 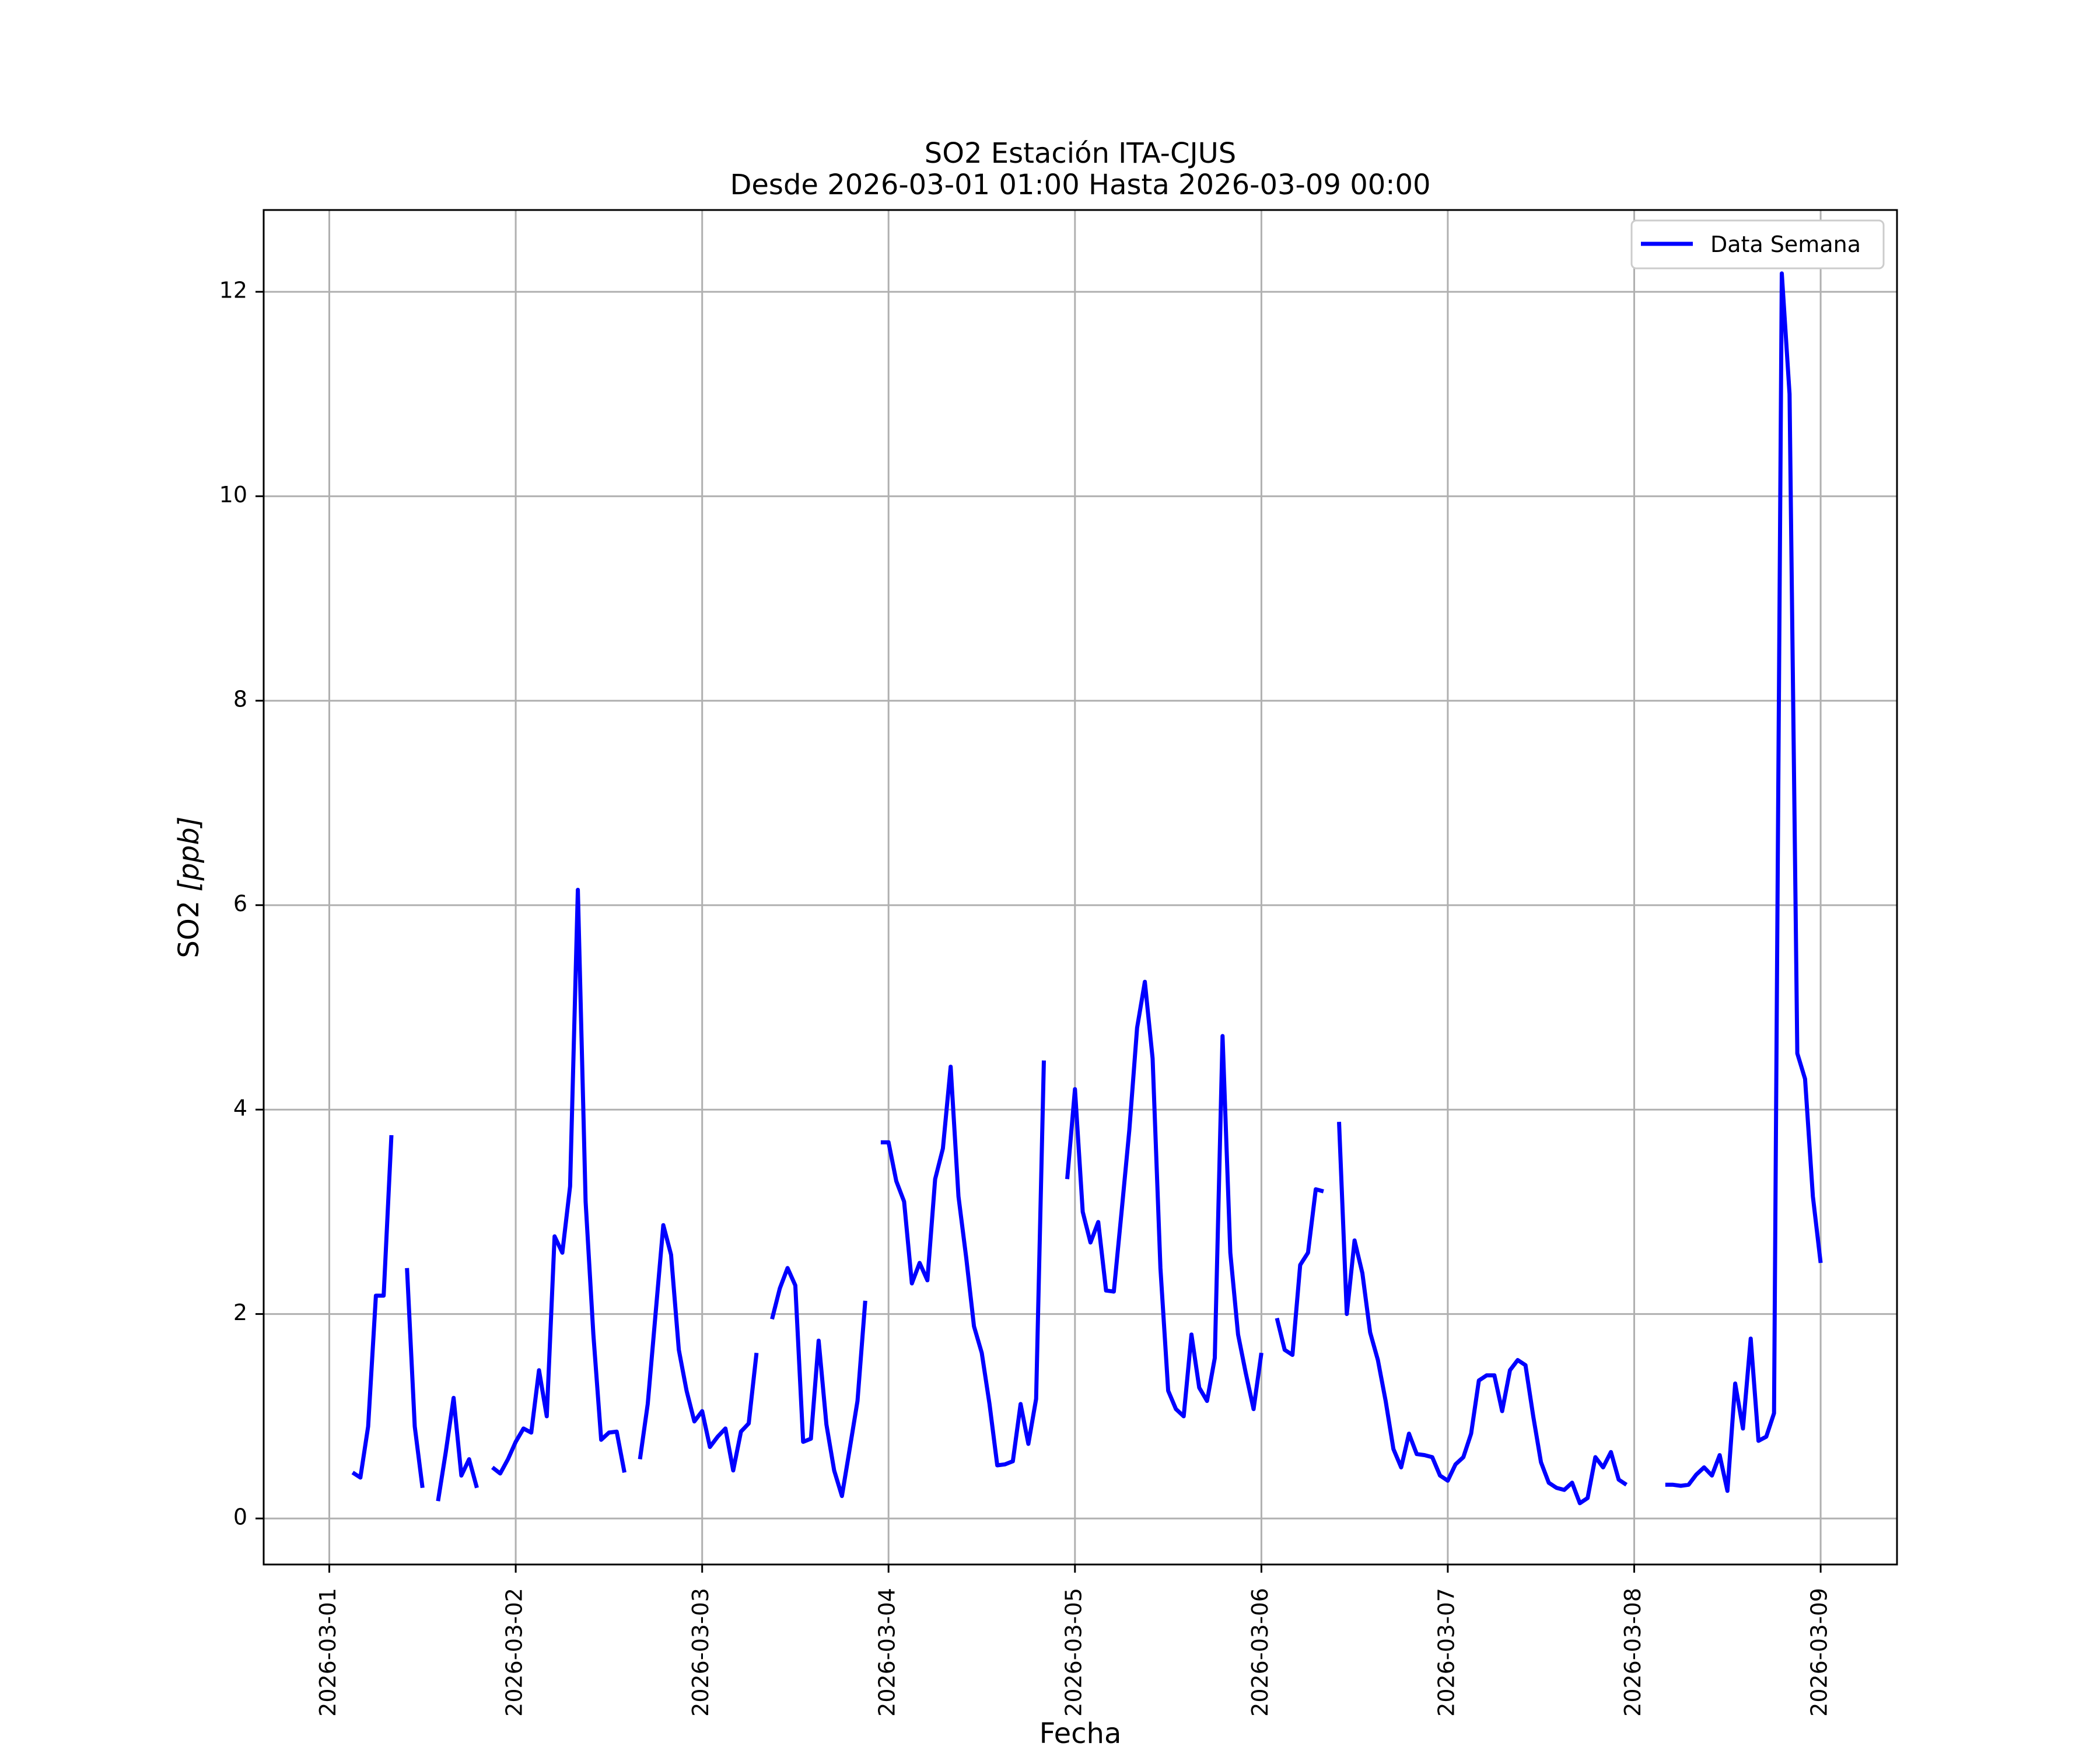 What do you see at coordinates (240, 699) in the screenshot?
I see `y-tick-label: 8` at bounding box center [240, 699].